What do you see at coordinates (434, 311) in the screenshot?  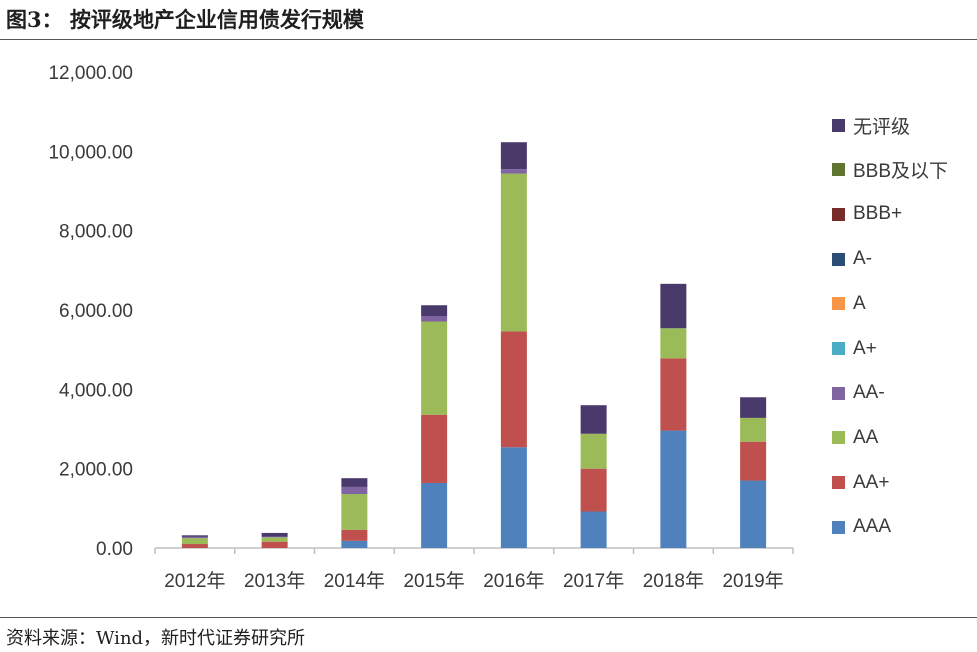 I see `bar-segment-无评级-2015年` at bounding box center [434, 311].